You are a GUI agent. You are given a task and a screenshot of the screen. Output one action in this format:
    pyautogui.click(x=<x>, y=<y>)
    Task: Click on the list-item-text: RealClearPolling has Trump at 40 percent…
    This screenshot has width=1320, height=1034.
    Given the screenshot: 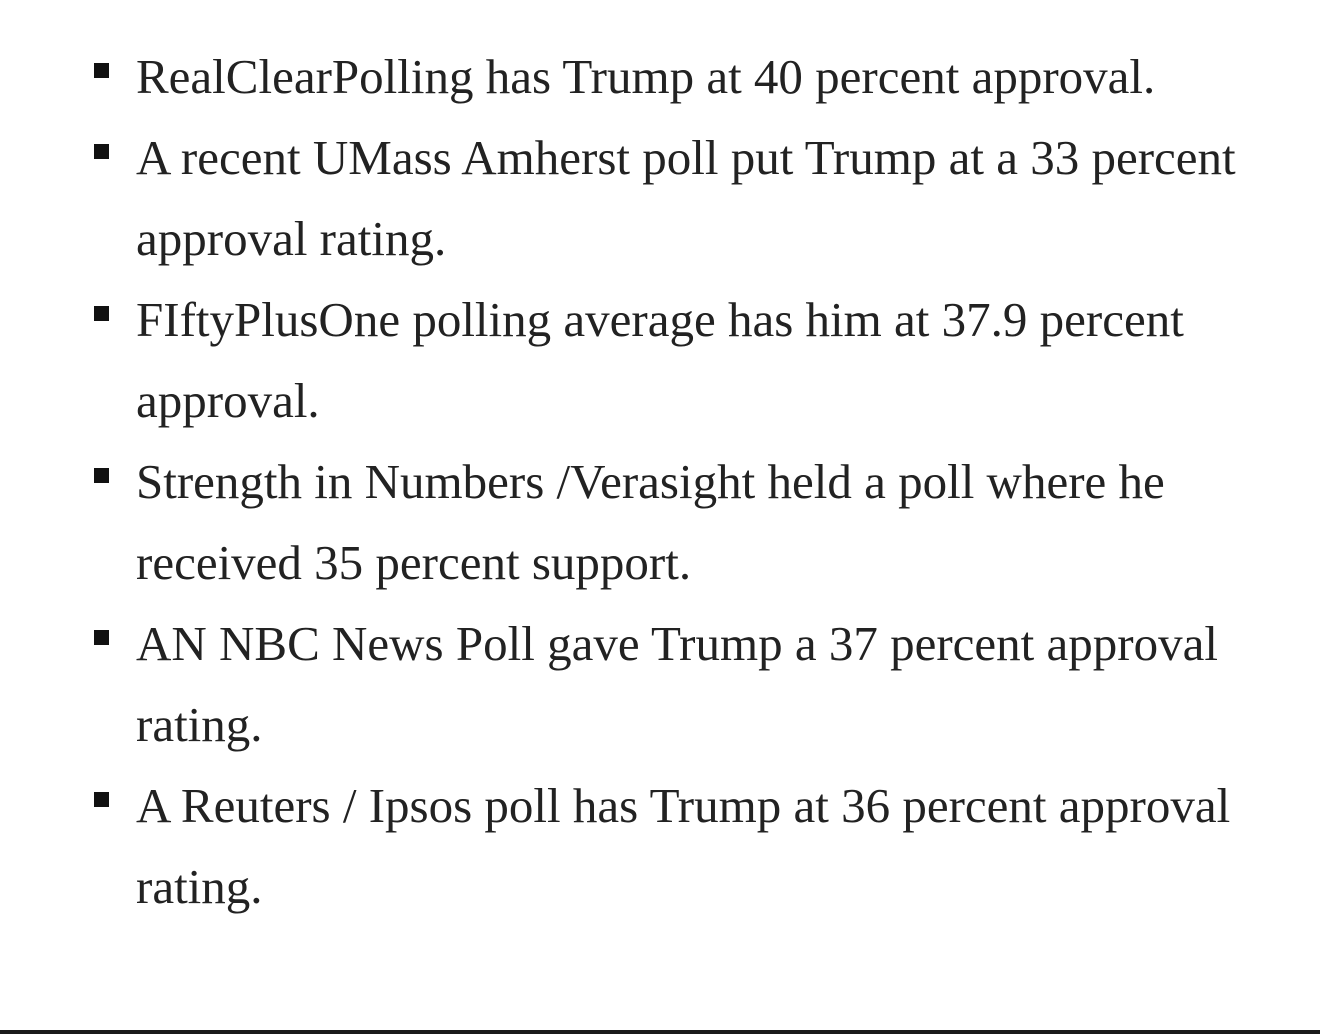 What is the action you would take?
    pyautogui.click(x=646, y=76)
    